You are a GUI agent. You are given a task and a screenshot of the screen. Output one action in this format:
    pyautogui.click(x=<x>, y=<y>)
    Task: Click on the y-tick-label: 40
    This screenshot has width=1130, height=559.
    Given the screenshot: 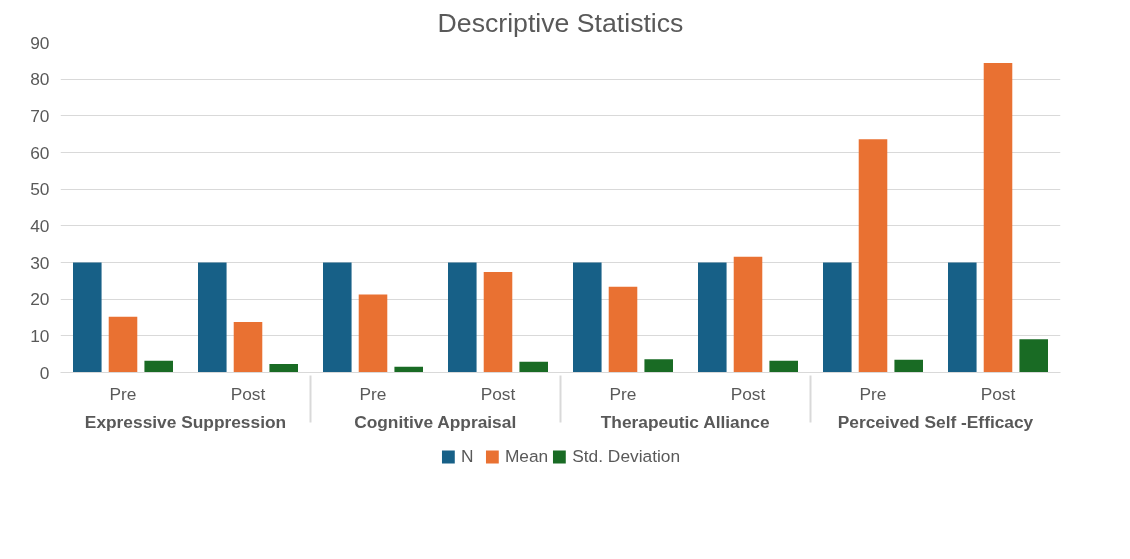 What is the action you would take?
    pyautogui.click(x=40, y=225)
    